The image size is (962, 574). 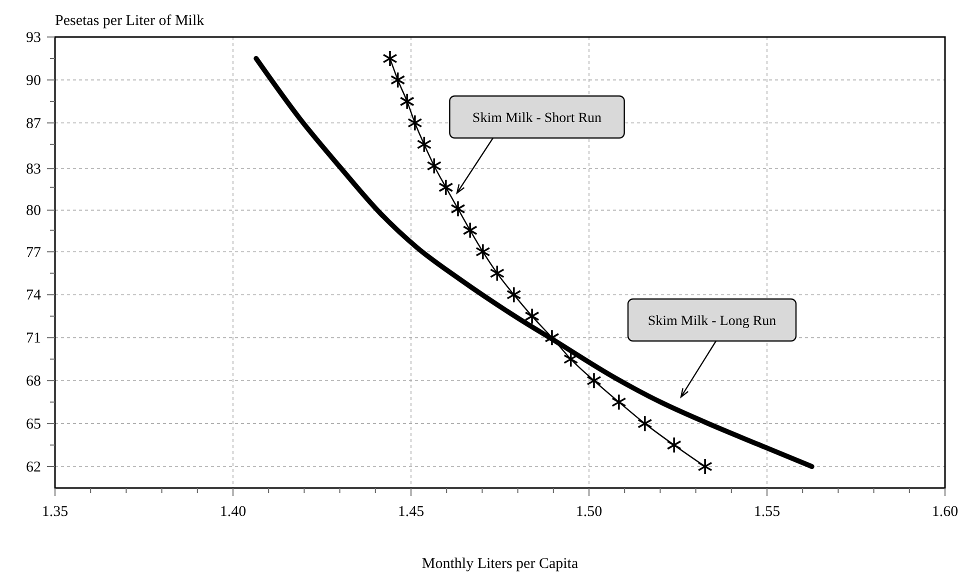 What do you see at coordinates (33, 424) in the screenshot?
I see `y-tick-label: 65` at bounding box center [33, 424].